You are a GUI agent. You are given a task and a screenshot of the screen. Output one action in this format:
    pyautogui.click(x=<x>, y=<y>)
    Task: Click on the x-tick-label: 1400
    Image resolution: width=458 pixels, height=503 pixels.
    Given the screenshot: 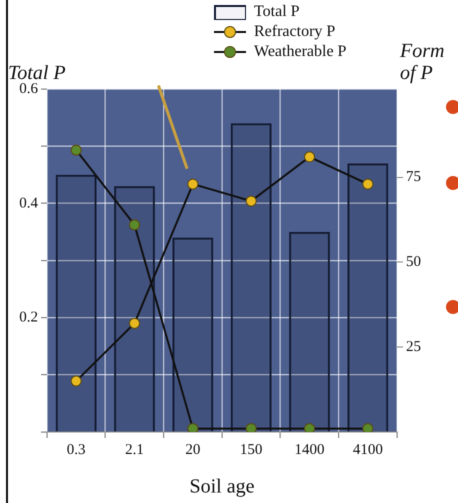 What is the action you would take?
    pyautogui.click(x=309, y=450)
    